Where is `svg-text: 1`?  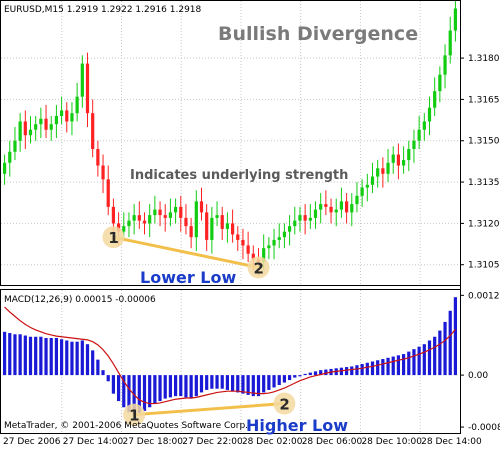
svg-text: 1 is located at coordinates (113, 238).